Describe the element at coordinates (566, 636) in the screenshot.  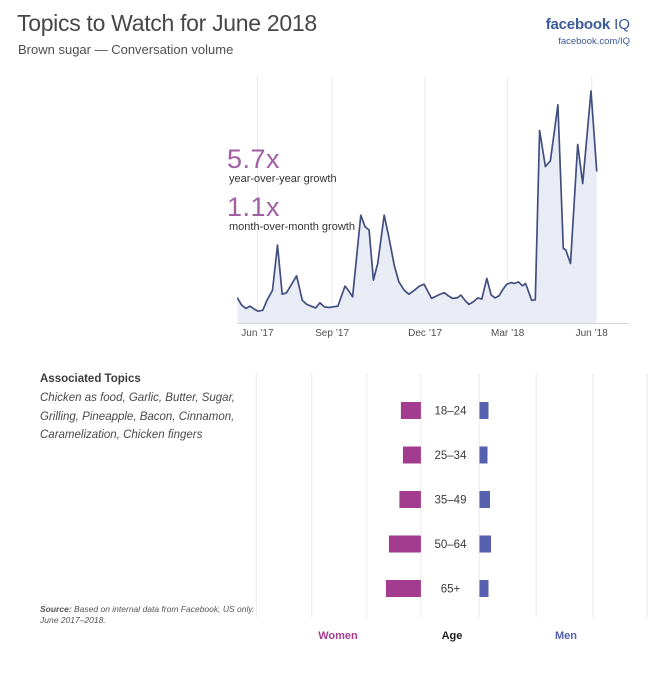
I see `men-label: Men` at that location.